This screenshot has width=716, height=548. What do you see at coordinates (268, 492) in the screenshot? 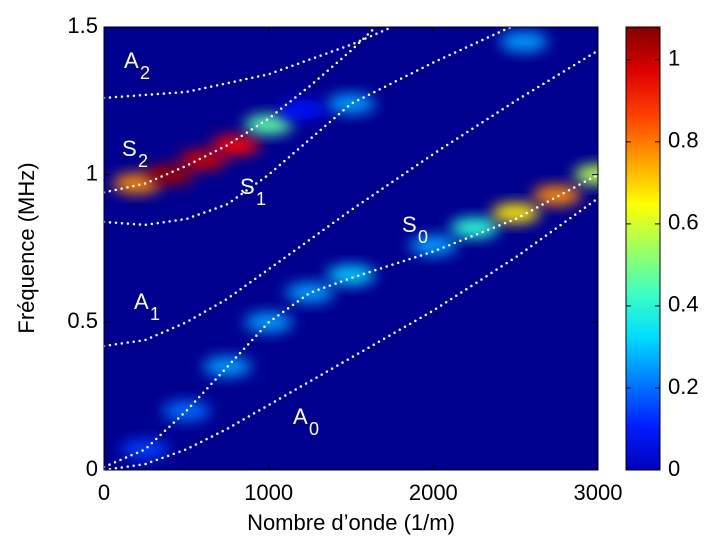
I see `x-tick-label: 1000` at bounding box center [268, 492].